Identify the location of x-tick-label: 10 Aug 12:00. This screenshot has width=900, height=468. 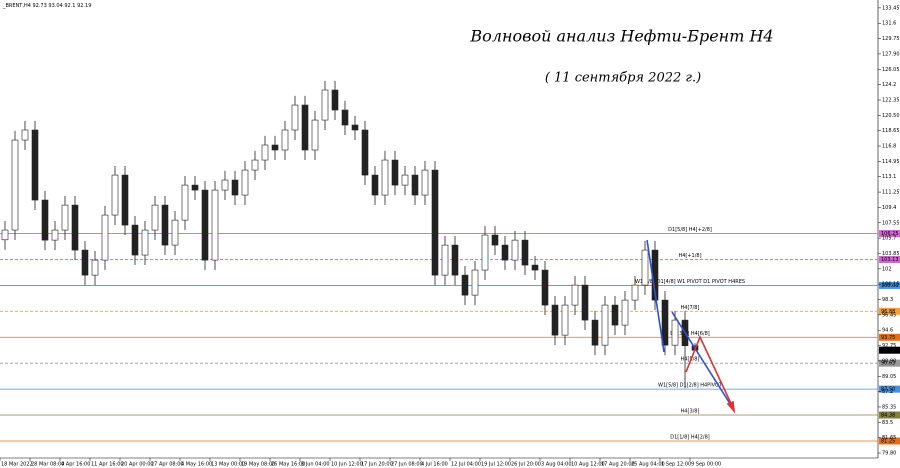
(588, 465).